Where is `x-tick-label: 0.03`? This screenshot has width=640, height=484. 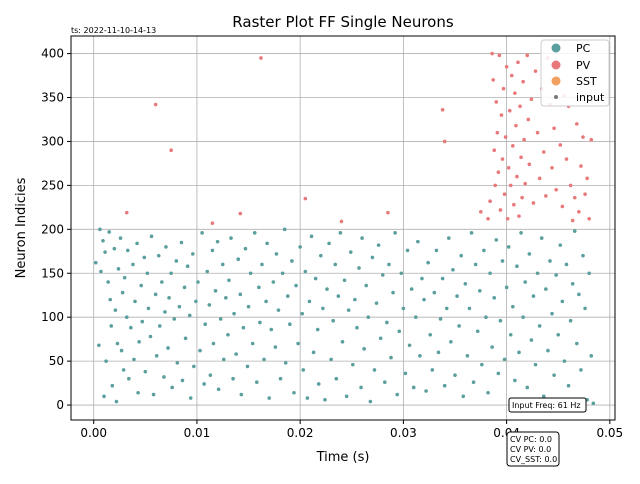
x-tick-label: 0.03 is located at coordinates (403, 433).